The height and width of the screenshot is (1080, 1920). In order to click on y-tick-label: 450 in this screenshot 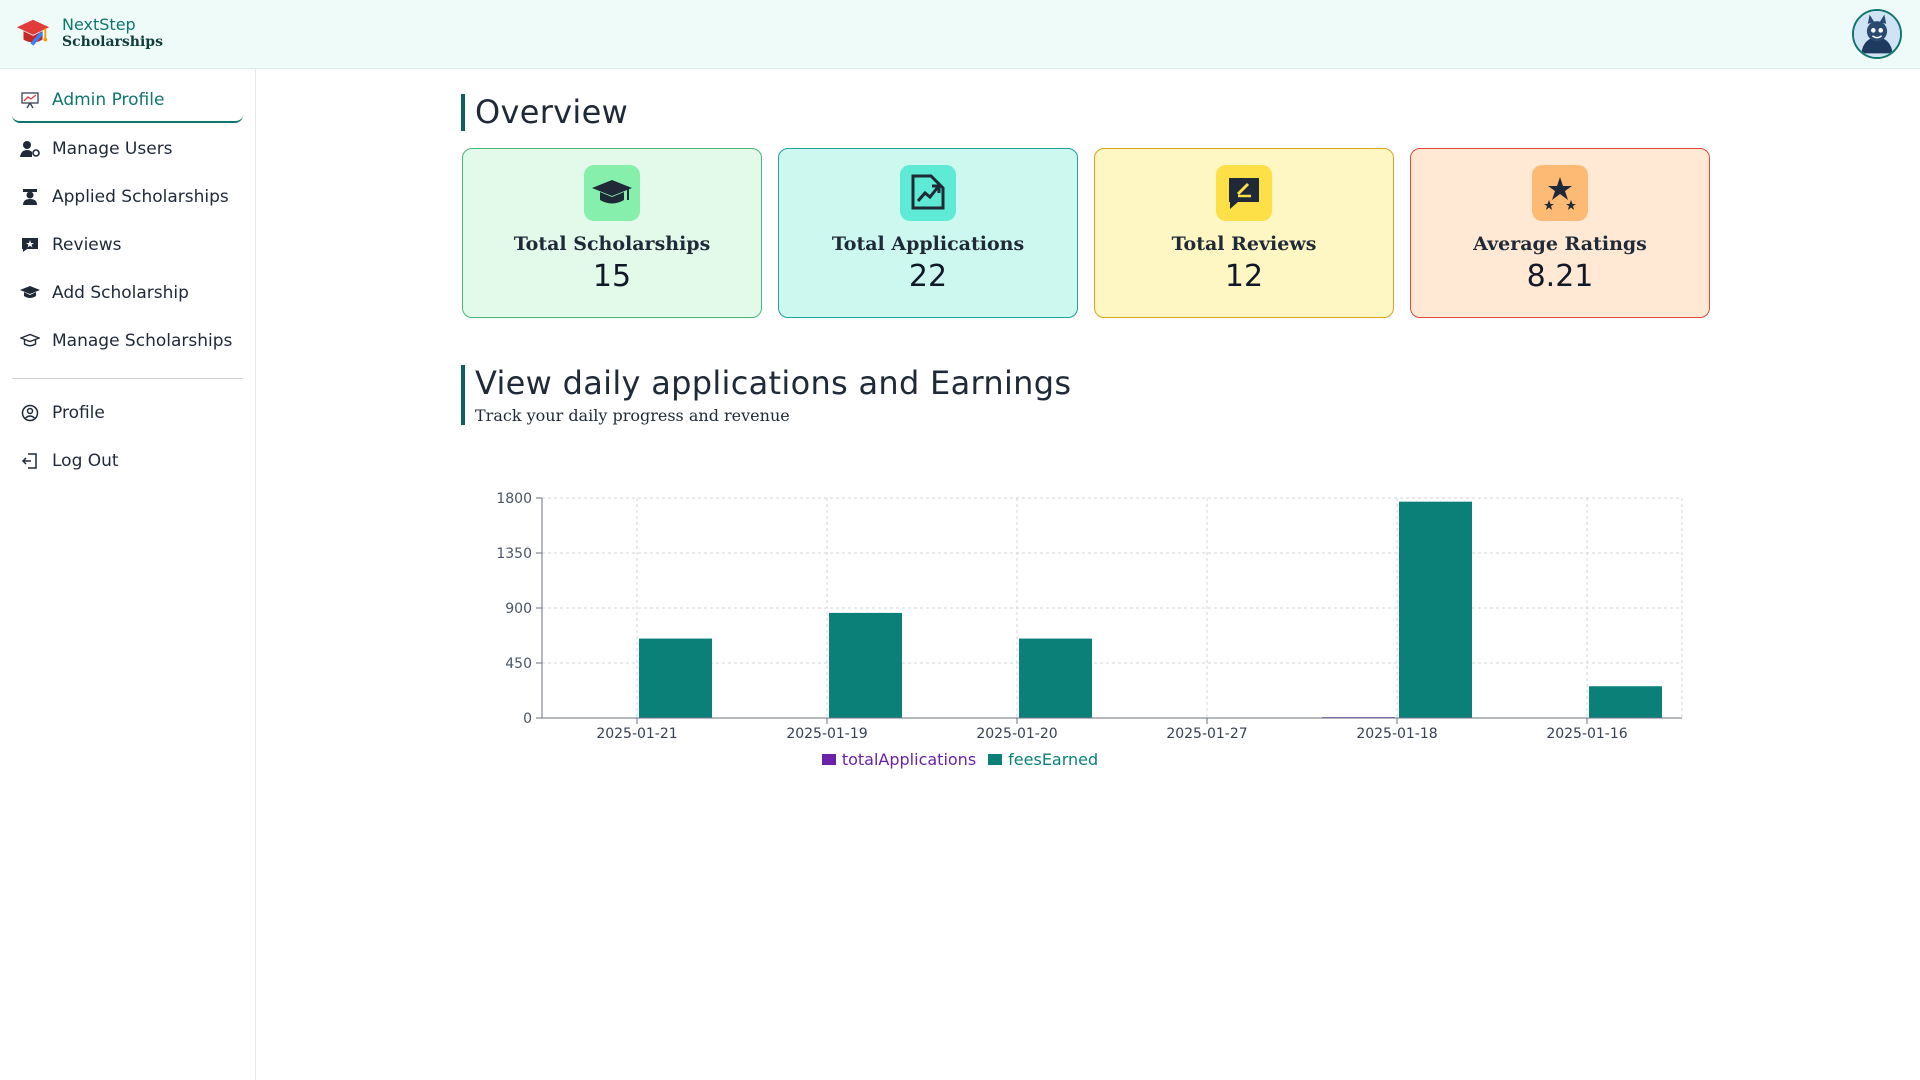, I will do `click(518, 664)`.